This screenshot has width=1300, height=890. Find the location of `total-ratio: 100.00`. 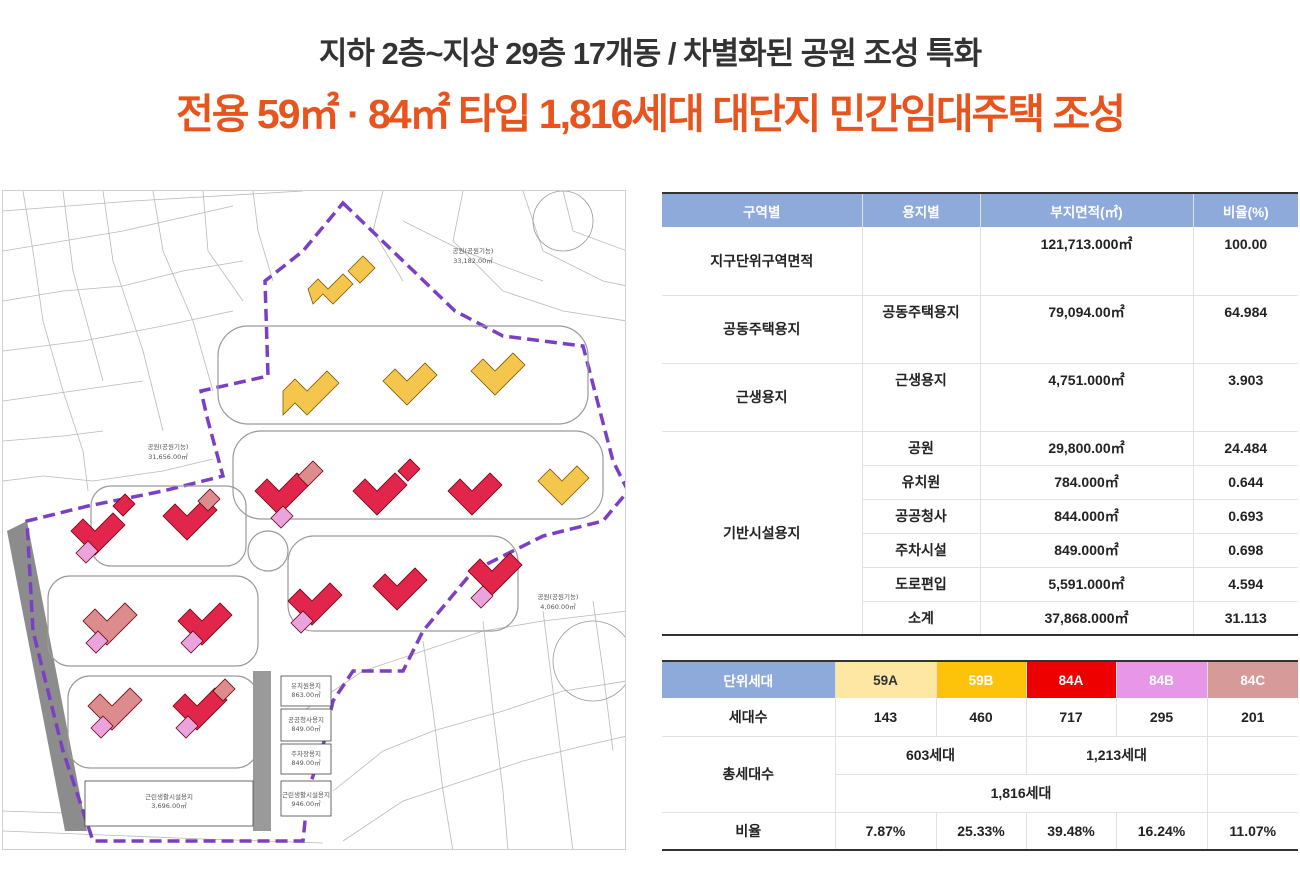

total-ratio: 100.00 is located at coordinates (1246, 244).